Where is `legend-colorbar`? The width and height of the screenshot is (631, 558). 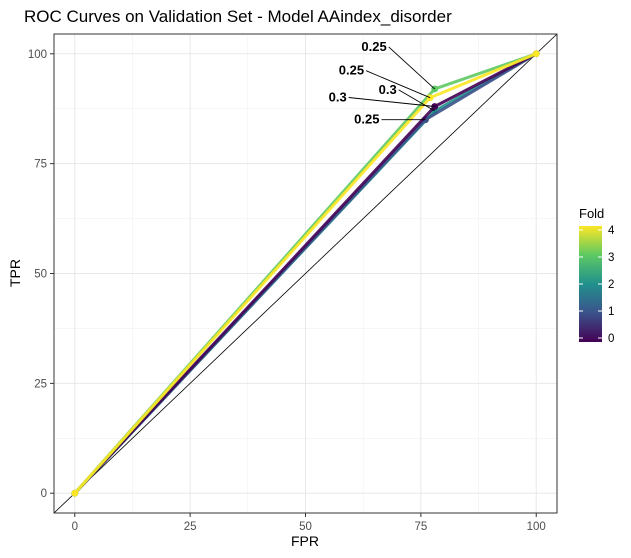 legend-colorbar is located at coordinates (590, 284).